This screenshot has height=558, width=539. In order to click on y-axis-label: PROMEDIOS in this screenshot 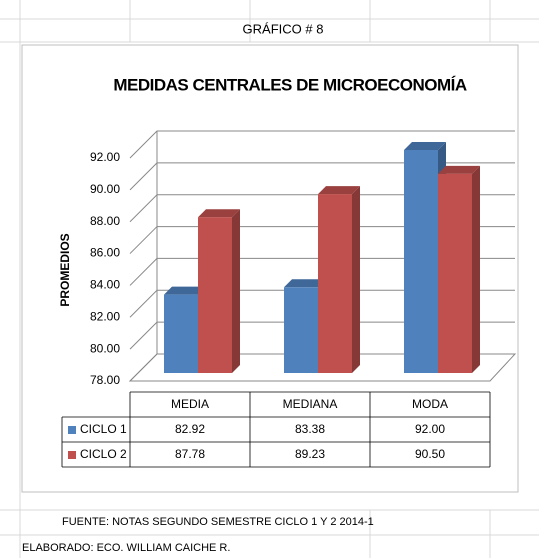, I will do `click(65, 269)`.